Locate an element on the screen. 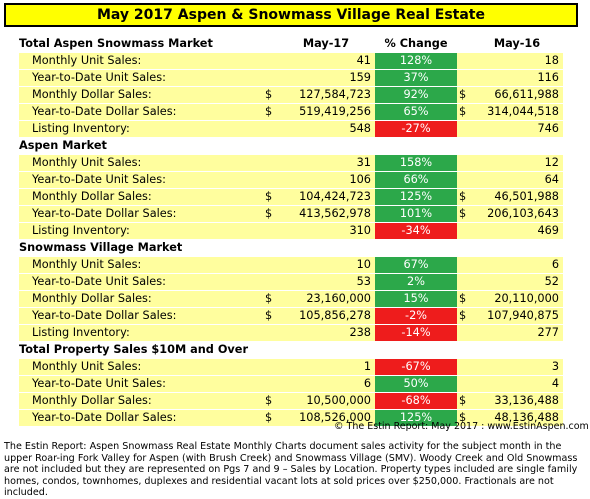 This screenshot has height=499, width=590. prior-value: 314,044,518 is located at coordinates (517, 112).